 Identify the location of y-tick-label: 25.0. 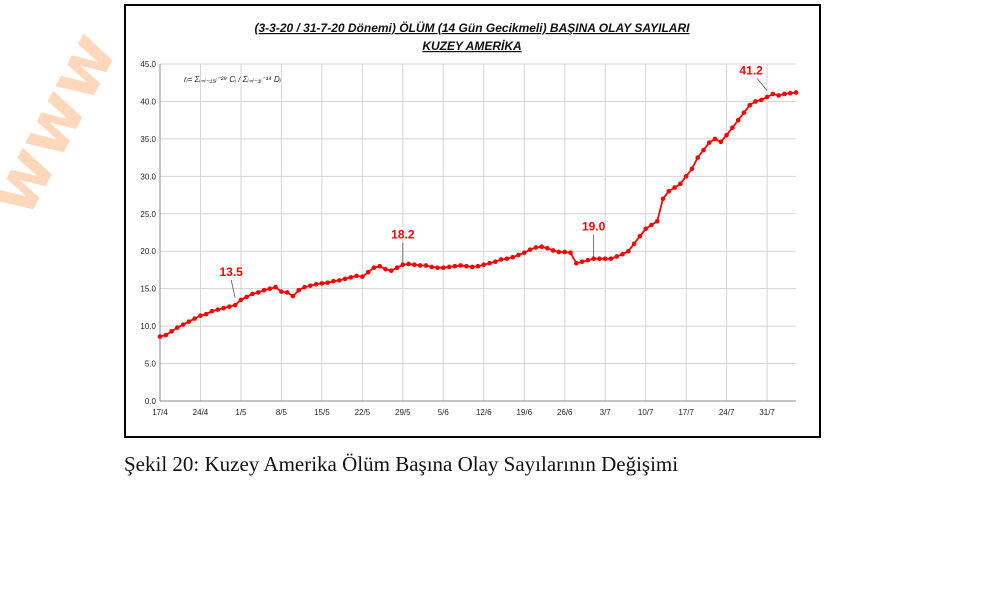
(148, 214).